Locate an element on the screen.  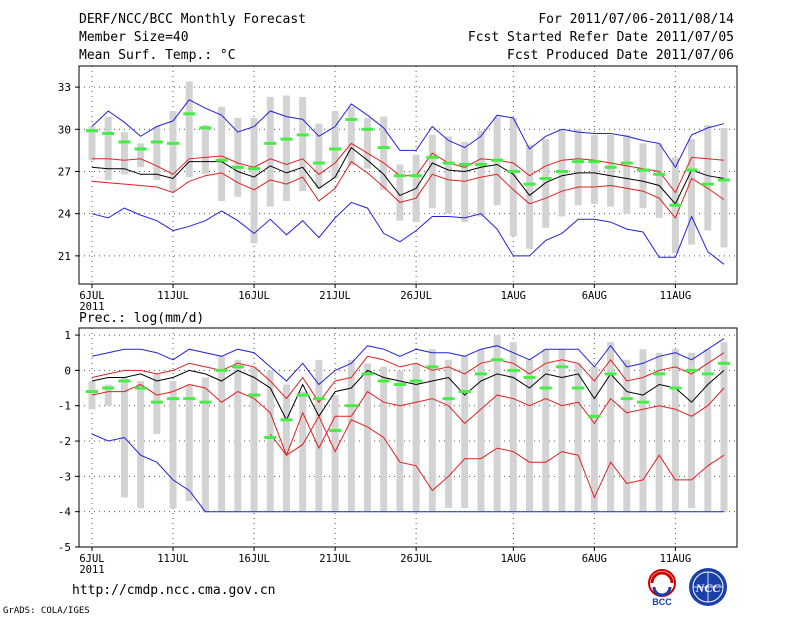
bcc-logo-text: BCC is located at coordinates (662, 602).